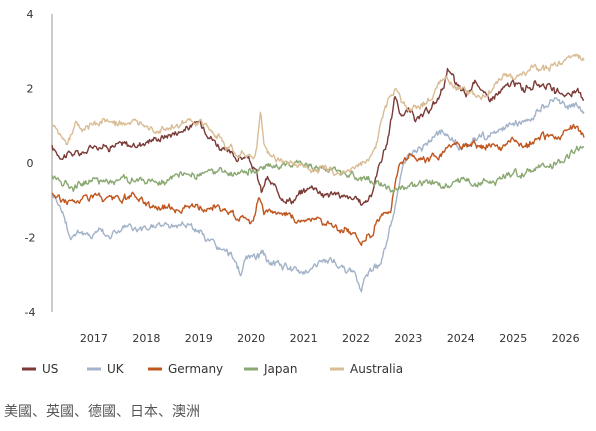 This screenshot has height=431, width=596. Describe the element at coordinates (304, 338) in the screenshot. I see `x-tick-label: 2021` at that location.